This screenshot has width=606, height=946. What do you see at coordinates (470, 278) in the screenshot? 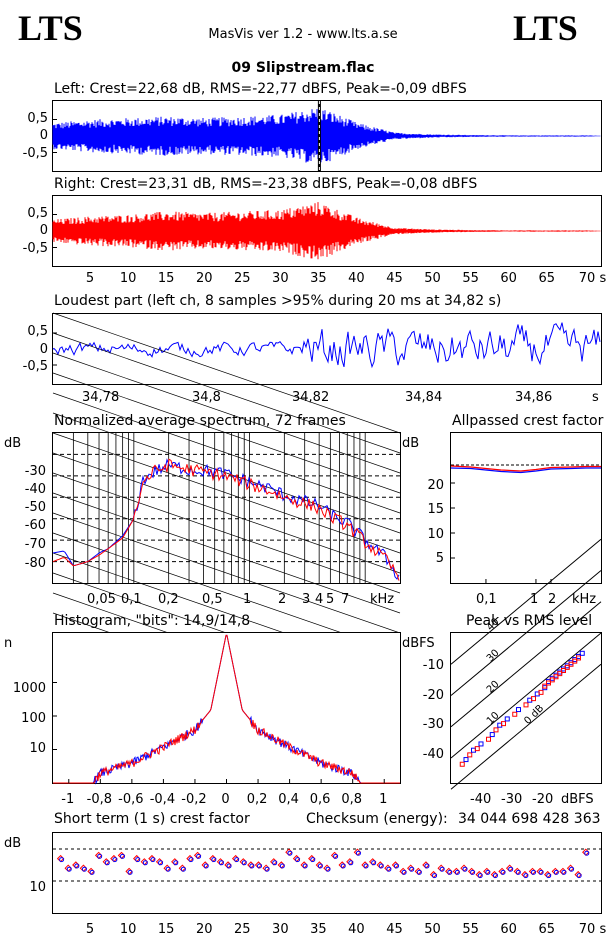
I see `time-tick: 55` at bounding box center [470, 278].